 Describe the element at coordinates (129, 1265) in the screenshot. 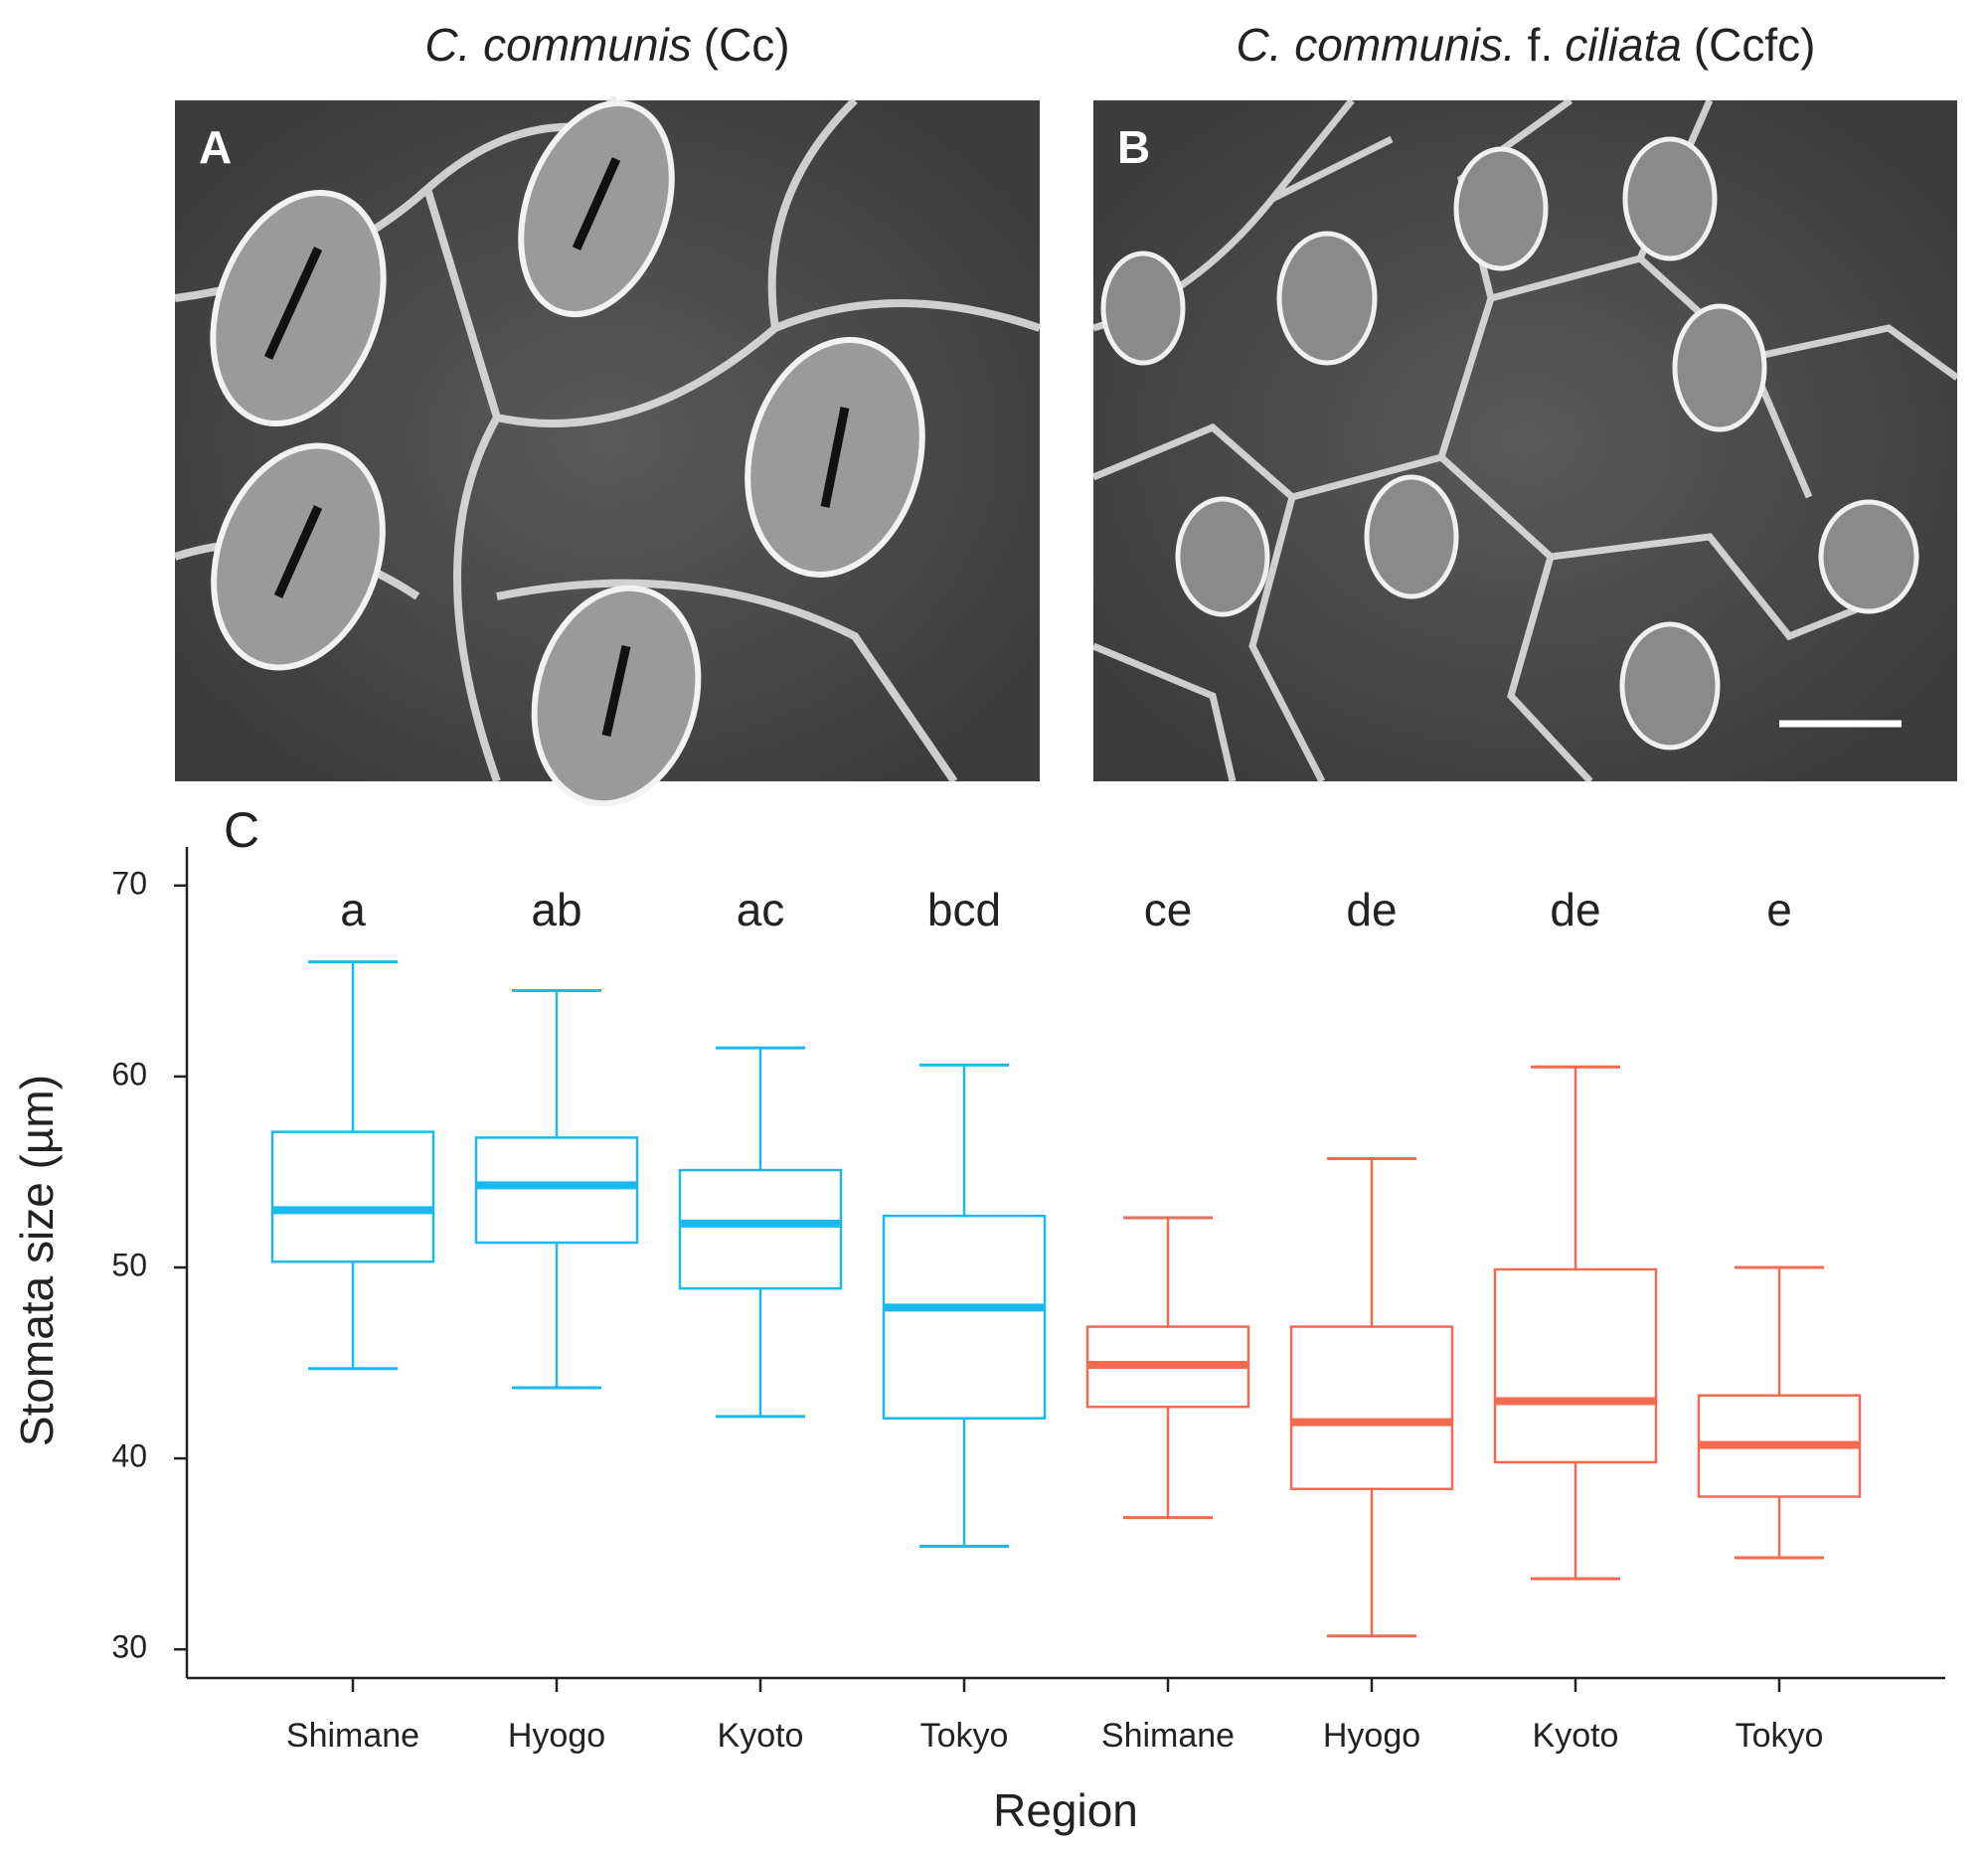

I see `y-tick-label: 50` at that location.